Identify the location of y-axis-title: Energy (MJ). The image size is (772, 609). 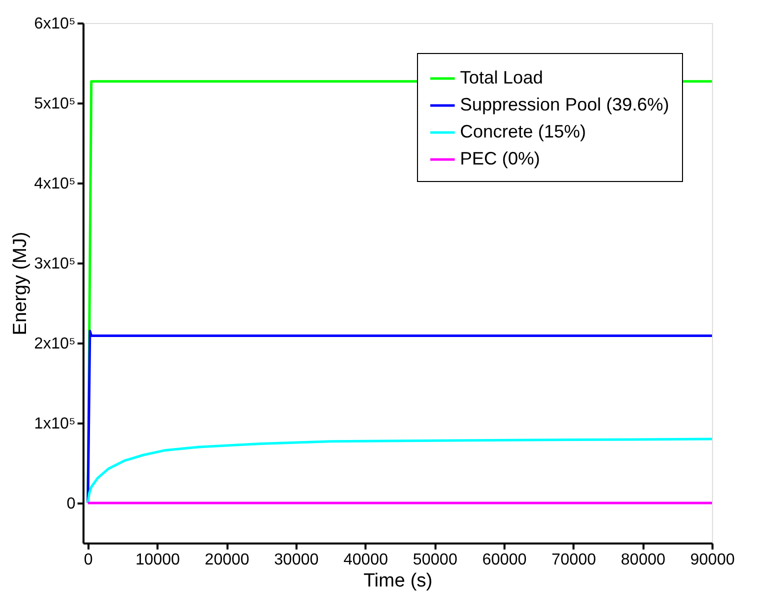
(21, 284).